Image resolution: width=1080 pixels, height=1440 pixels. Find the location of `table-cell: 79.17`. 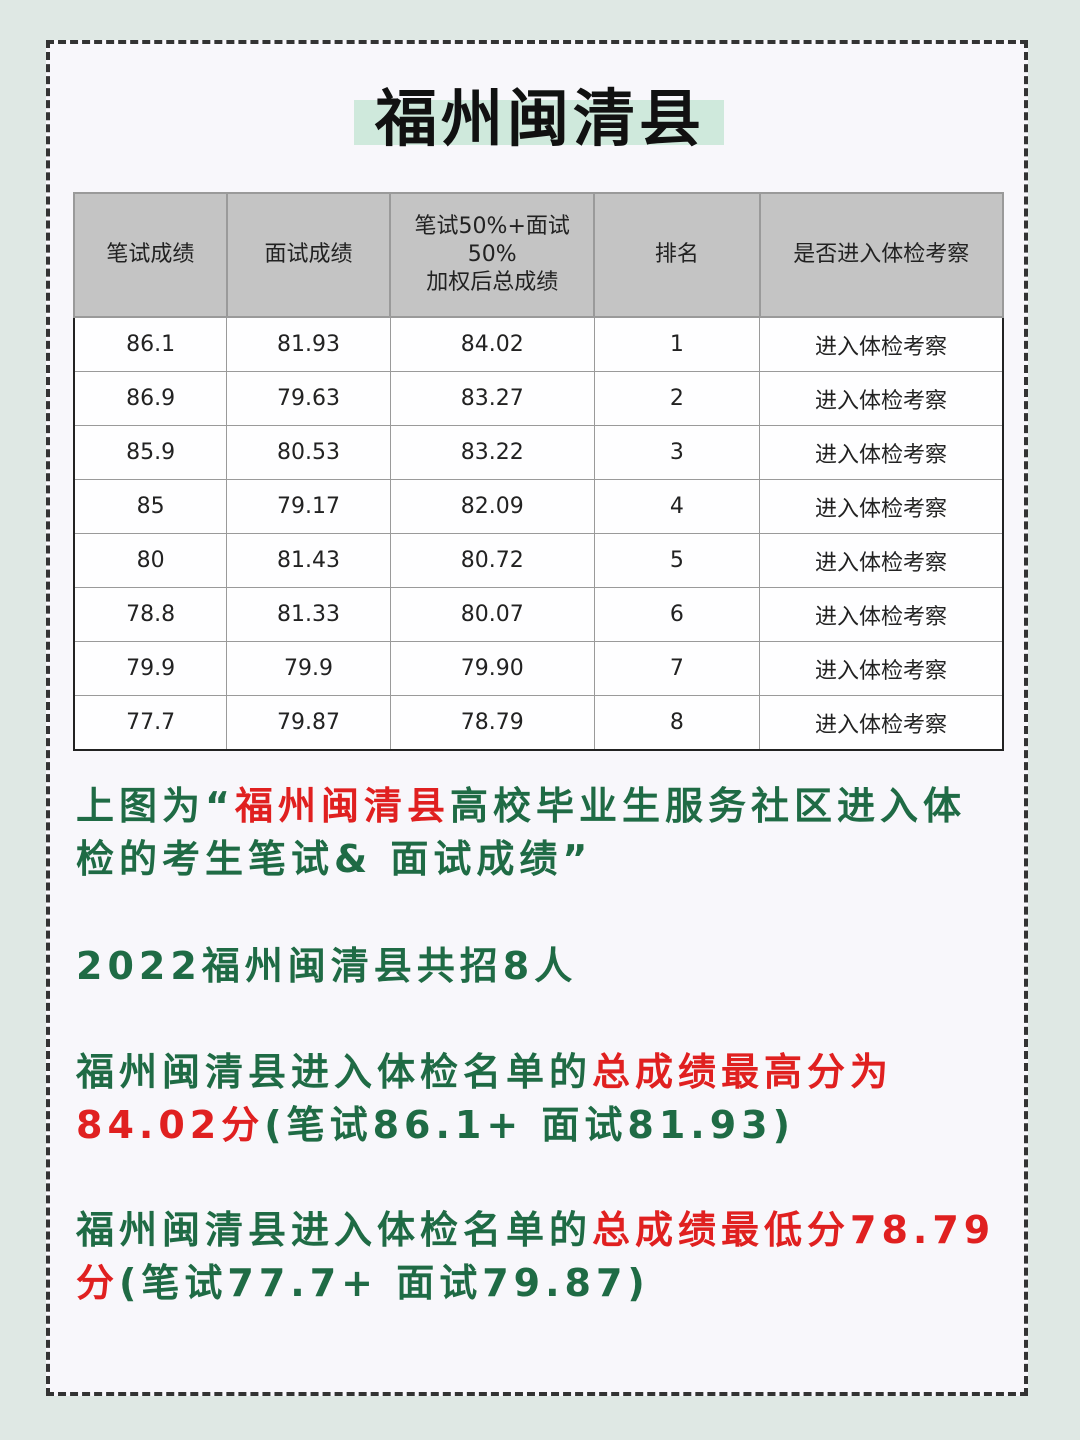

table-cell: 79.17 is located at coordinates (308, 506).